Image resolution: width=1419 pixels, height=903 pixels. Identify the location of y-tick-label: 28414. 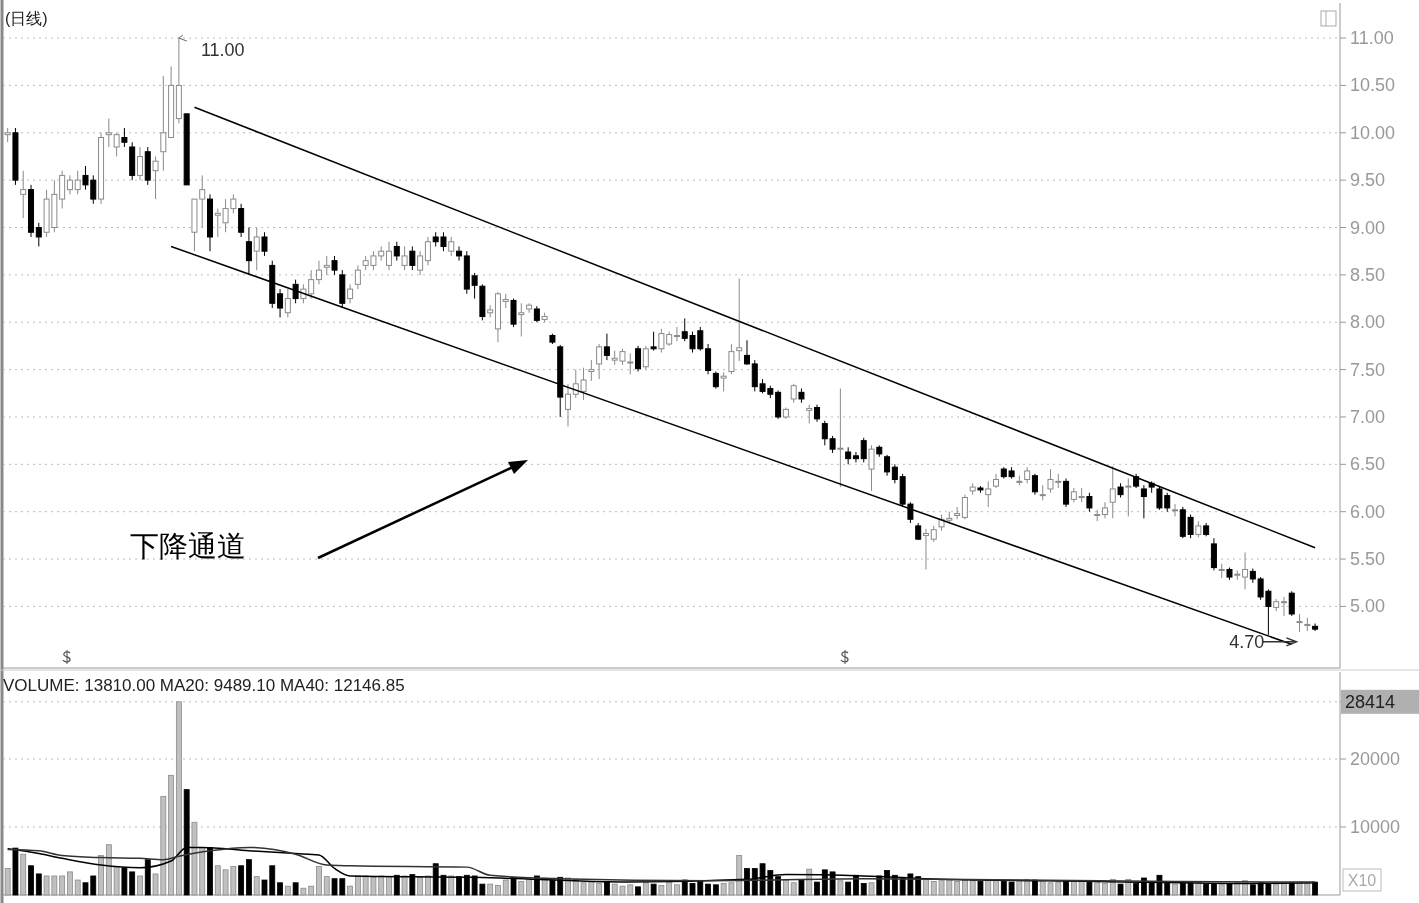
(1370, 701).